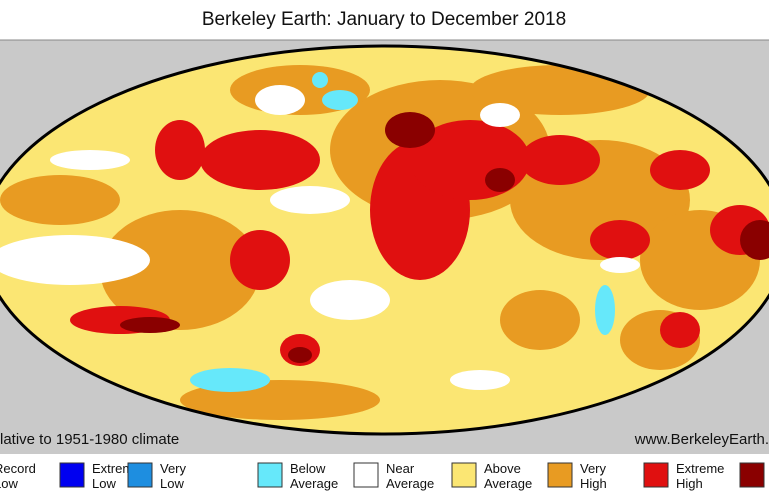 The image size is (769, 503). What do you see at coordinates (89, 439) in the screenshot?
I see `caption: lative to 1951-1980 climate` at bounding box center [89, 439].